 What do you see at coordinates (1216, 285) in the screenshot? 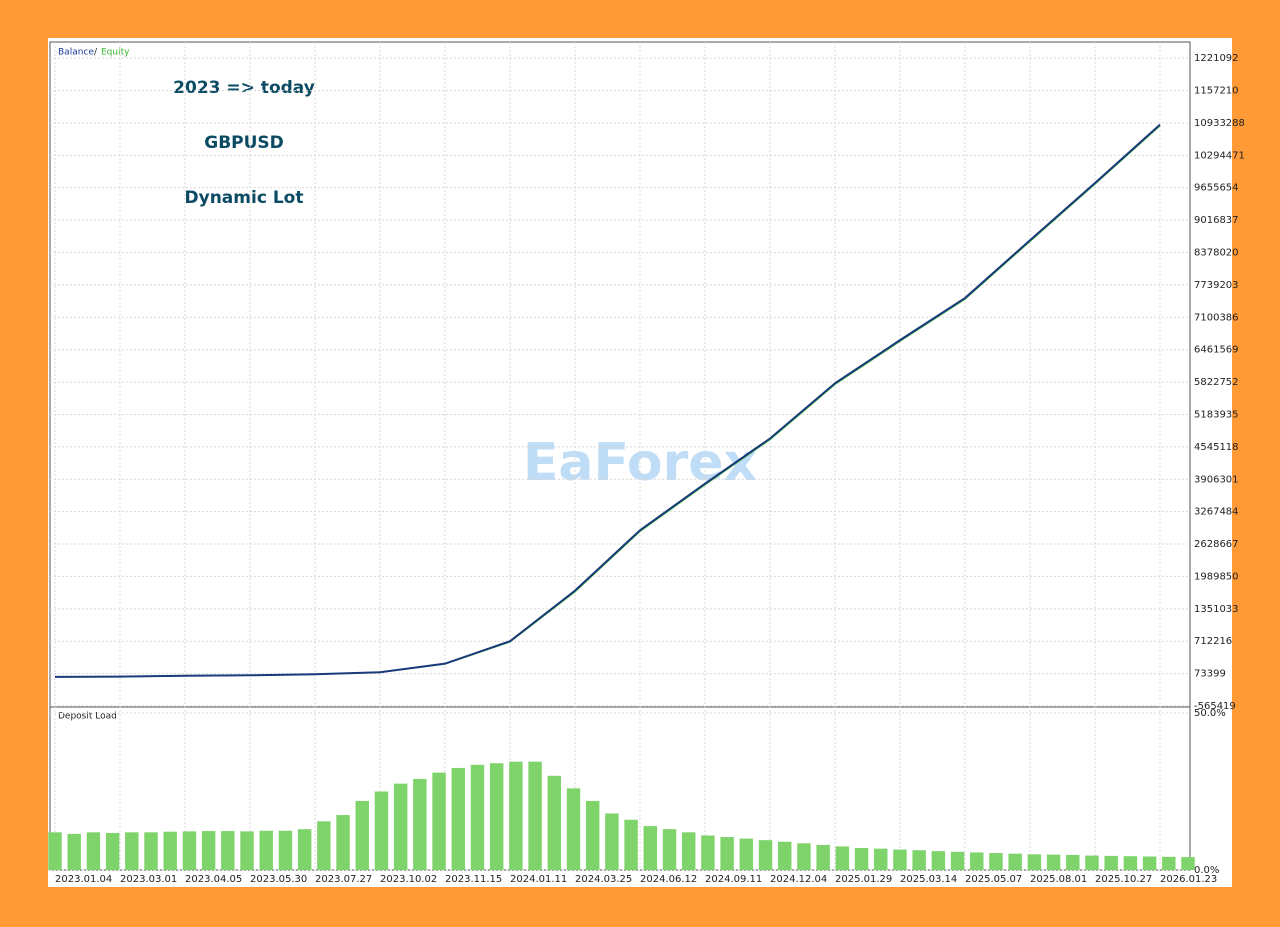
I see `y-tick-label: 7739203` at bounding box center [1216, 285].